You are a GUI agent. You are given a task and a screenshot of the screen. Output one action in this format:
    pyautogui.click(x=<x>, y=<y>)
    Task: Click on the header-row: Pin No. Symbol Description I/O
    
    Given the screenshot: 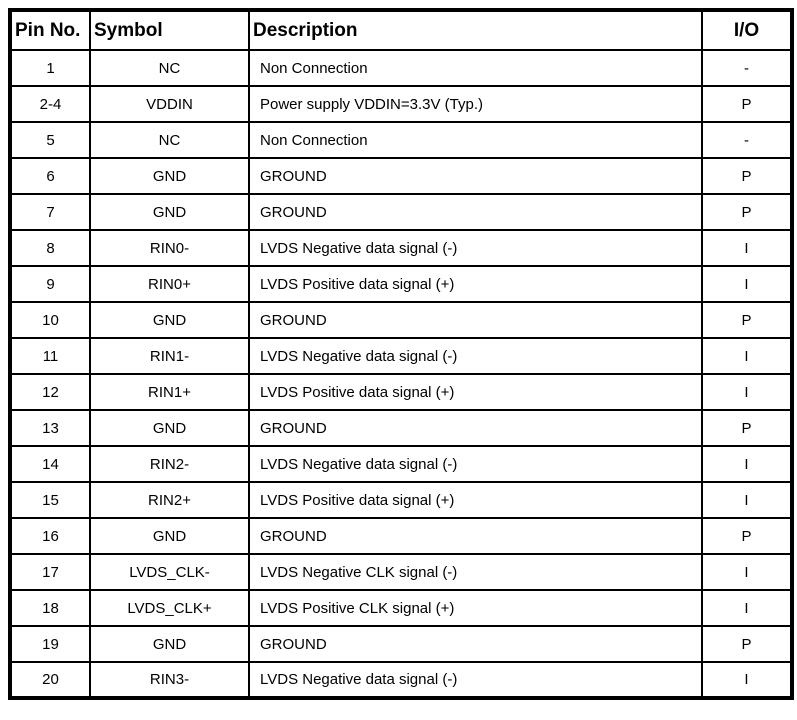 What is the action you would take?
    pyautogui.click(x=401, y=30)
    